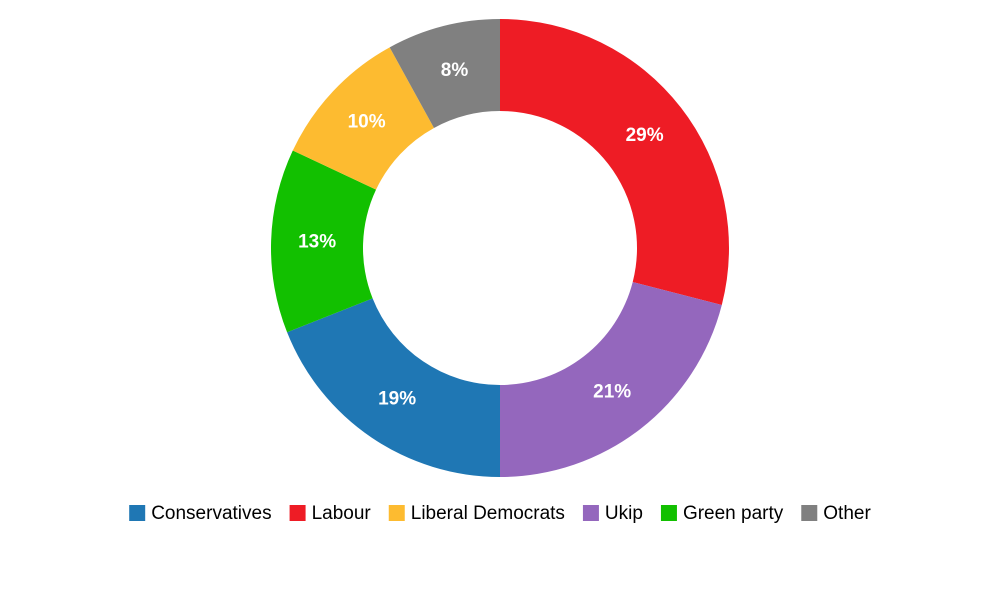 This screenshot has height=589, width=1000. What do you see at coordinates (367, 122) in the screenshot?
I see `slice-label: 10%` at bounding box center [367, 122].